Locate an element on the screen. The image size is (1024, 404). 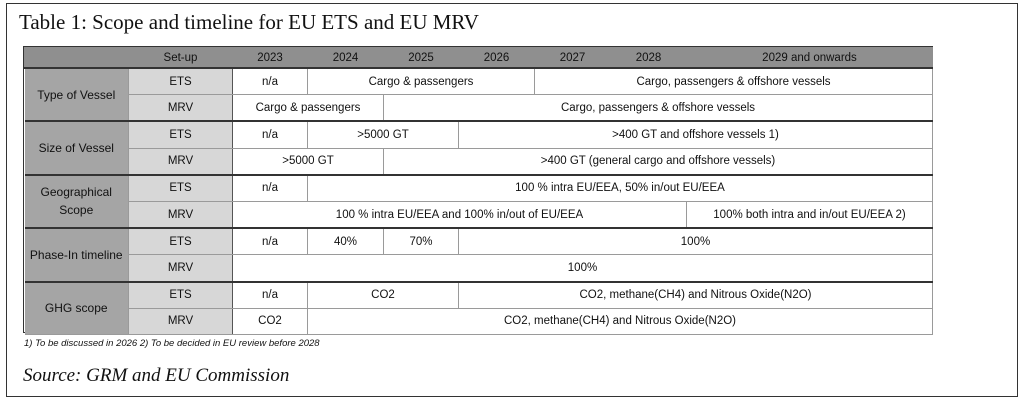
header-year-2025: 2025 is located at coordinates (421, 58).